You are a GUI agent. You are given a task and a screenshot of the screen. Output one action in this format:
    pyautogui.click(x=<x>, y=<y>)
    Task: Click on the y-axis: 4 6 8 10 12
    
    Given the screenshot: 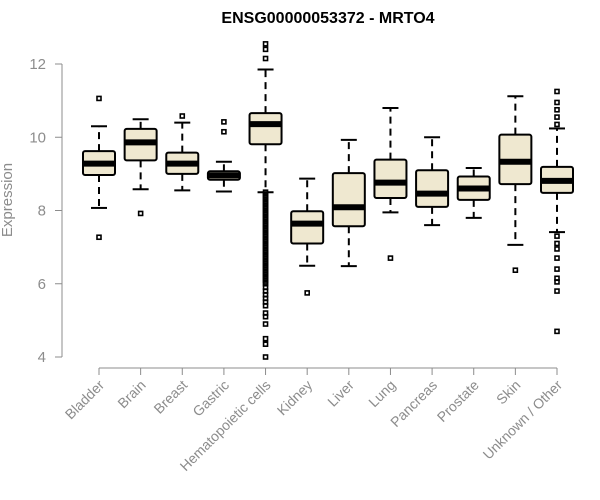 What is the action you would take?
    pyautogui.click(x=46, y=211)
    